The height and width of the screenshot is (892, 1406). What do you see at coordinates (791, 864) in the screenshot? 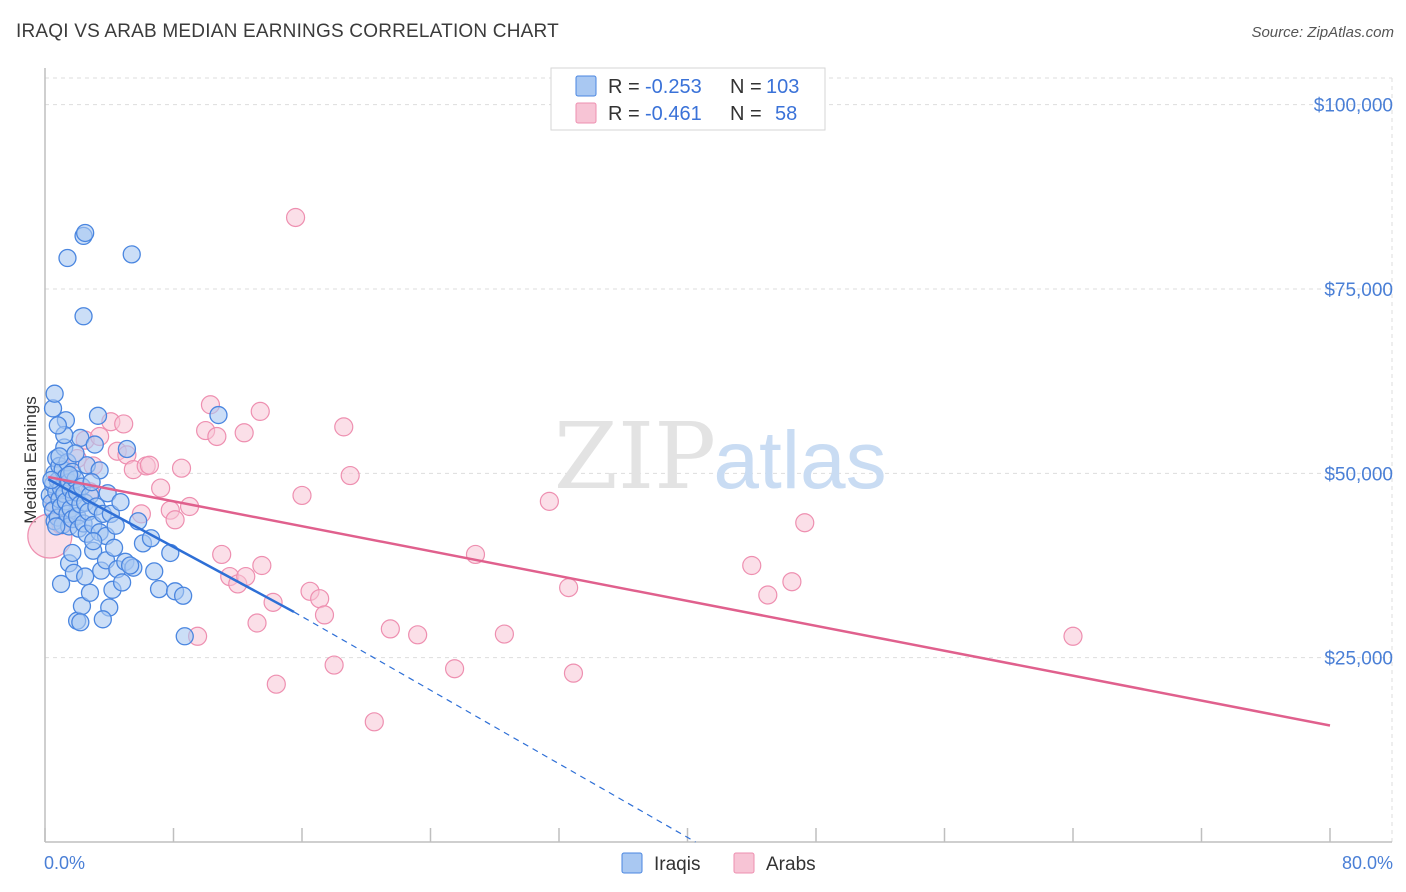
I see `bottom-legend-label-arabs: Arabs` at bounding box center [791, 864].